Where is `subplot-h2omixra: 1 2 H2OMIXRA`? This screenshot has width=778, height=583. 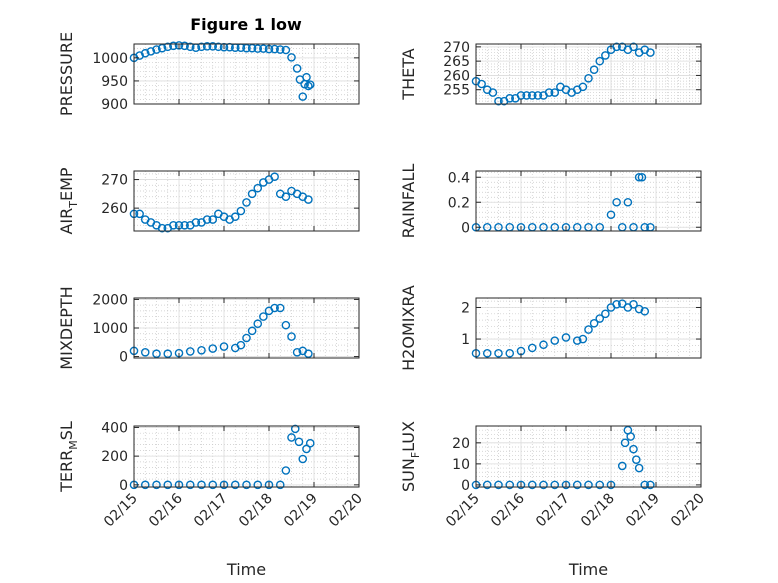
subplot-h2omixra: 1 2 H2OMIXRA is located at coordinates (550, 328).